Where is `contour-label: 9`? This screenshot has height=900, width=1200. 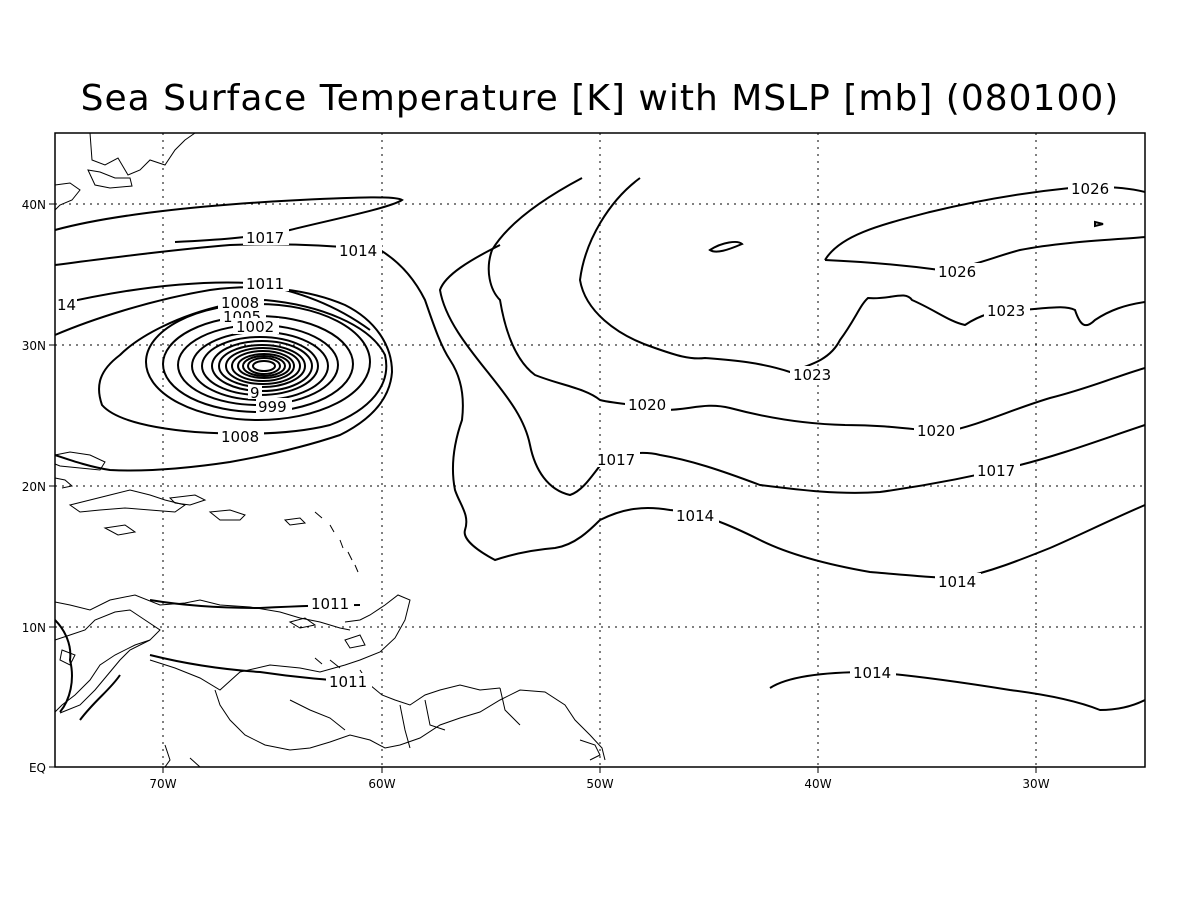
contour-label: 9 is located at coordinates (255, 393).